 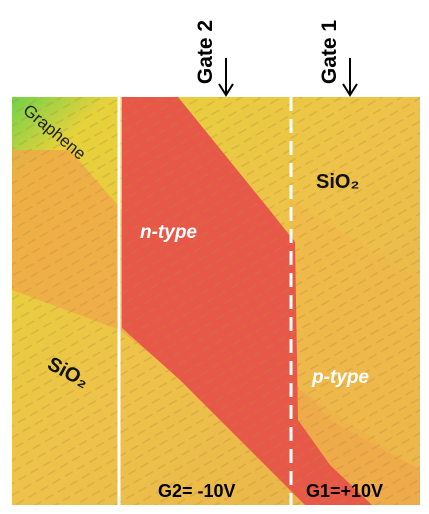 What do you see at coordinates (168, 232) in the screenshot?
I see `region-label: n-type` at bounding box center [168, 232].